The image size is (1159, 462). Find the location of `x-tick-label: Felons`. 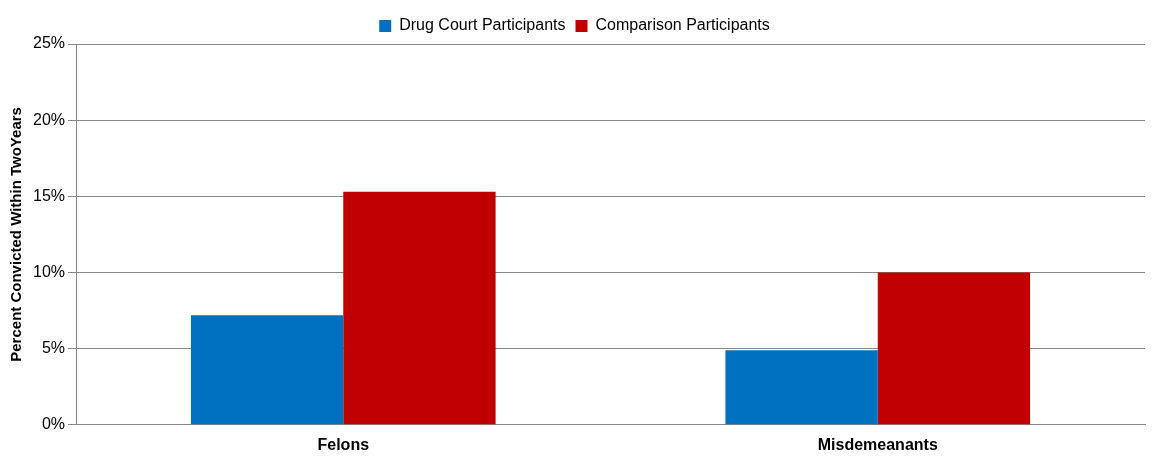

x-tick-label: Felons is located at coordinates (343, 444).